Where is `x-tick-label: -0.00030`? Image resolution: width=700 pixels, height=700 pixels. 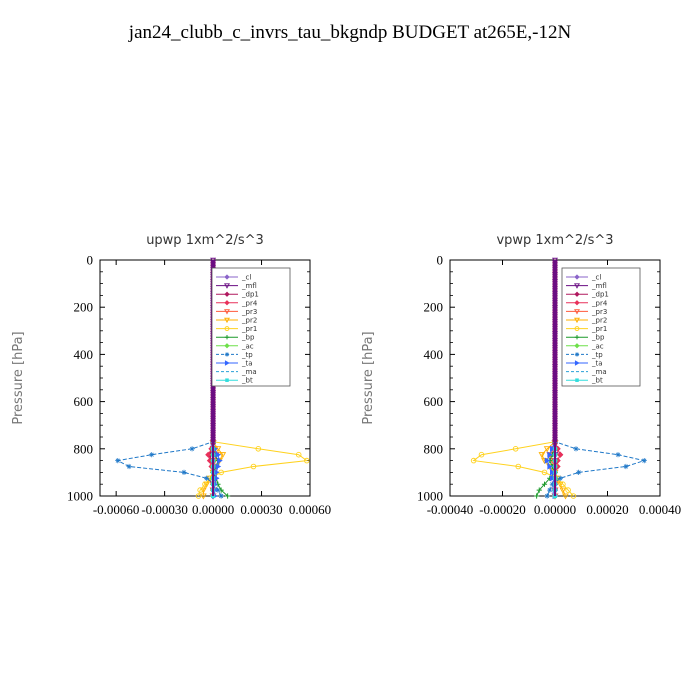
x-tick-label: -0.00030 is located at coordinates (164, 509).